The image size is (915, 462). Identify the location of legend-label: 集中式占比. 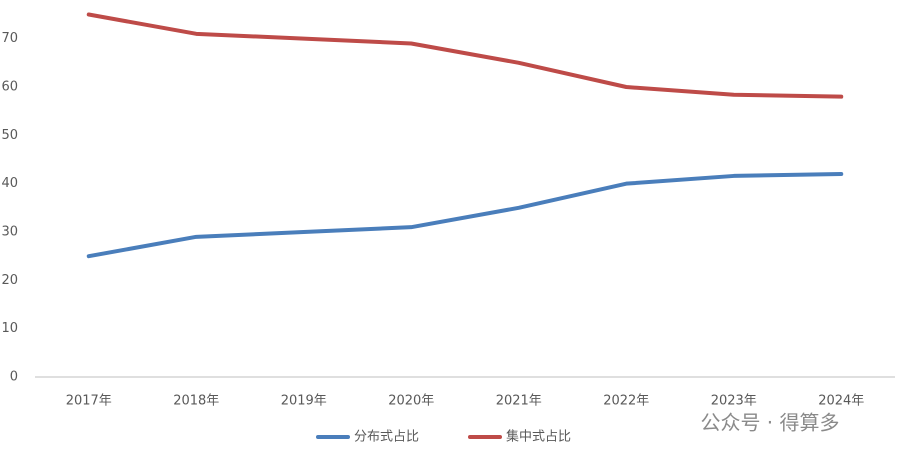
(538, 437).